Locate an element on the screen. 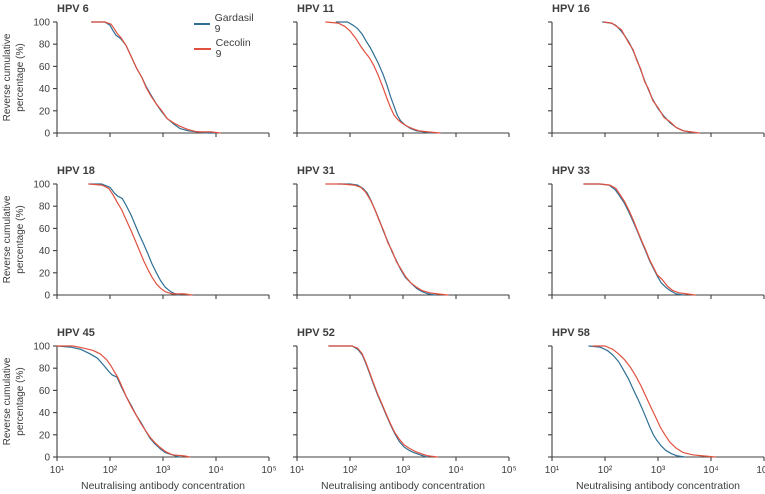  legend-item-cecolin-9: Cecolin 9 is located at coordinates (225, 49).